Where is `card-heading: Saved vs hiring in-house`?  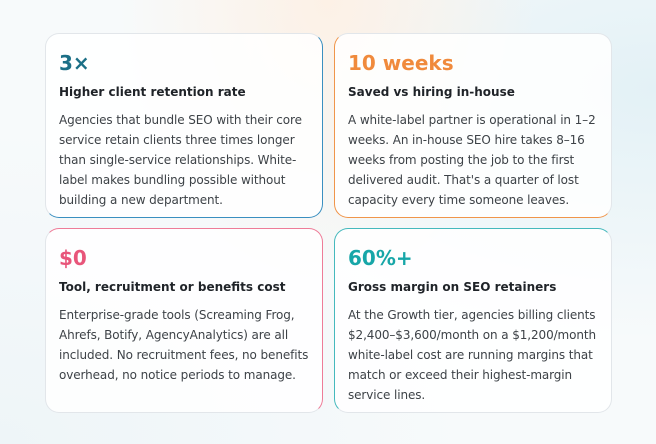 card-heading: Saved vs hiring in-house is located at coordinates (431, 92).